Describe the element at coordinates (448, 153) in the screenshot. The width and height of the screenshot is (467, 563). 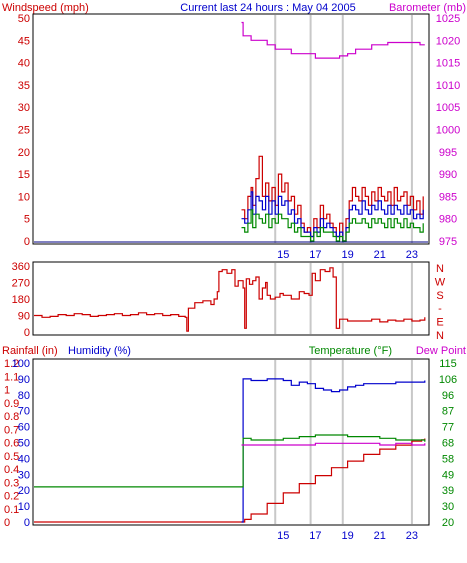
I see `ytick-right-0-4: 995` at that location.